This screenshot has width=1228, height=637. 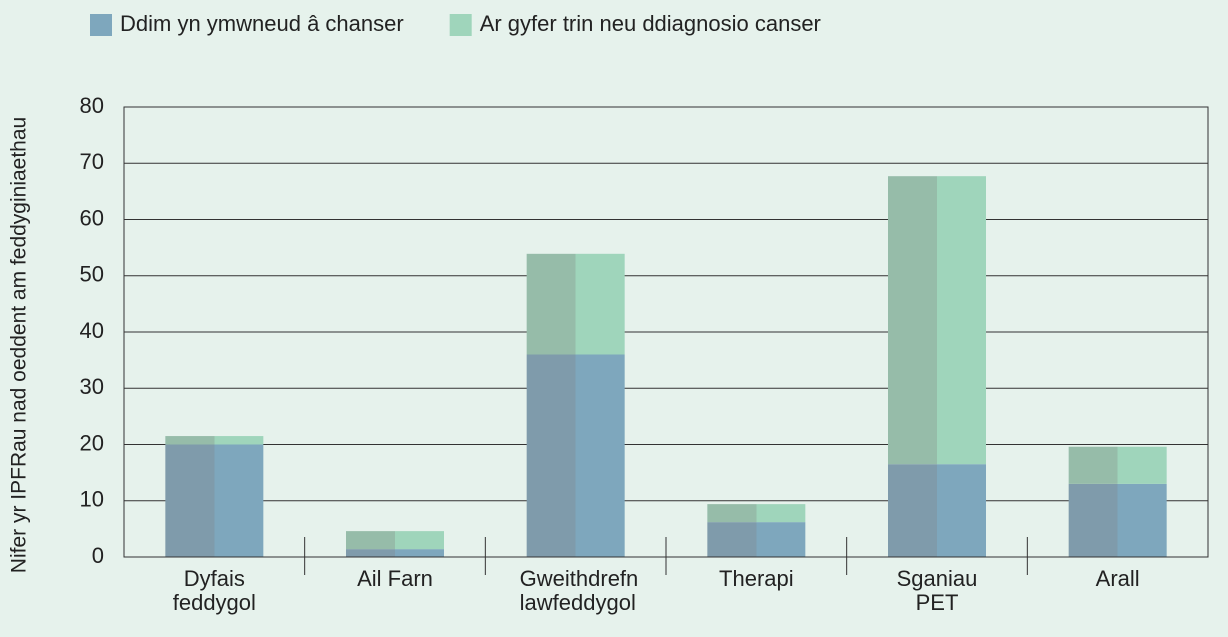 I want to click on x-tick-label: Dyfais feddygol, so click(x=214, y=590).